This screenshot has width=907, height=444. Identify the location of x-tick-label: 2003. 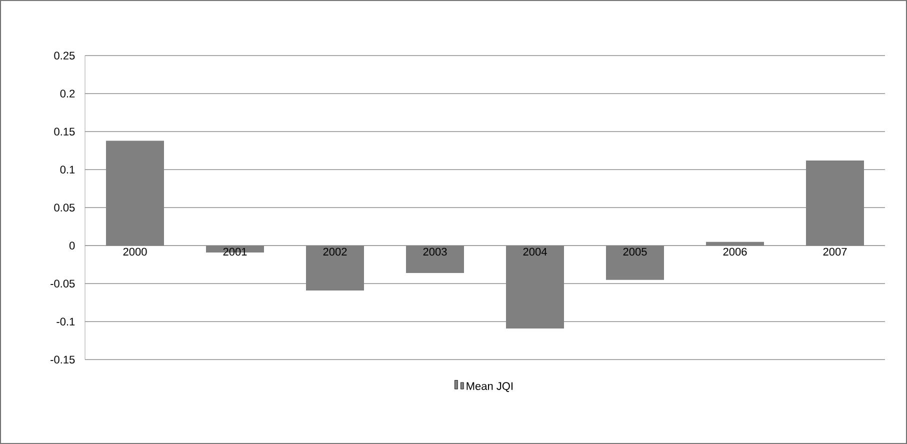
(435, 252).